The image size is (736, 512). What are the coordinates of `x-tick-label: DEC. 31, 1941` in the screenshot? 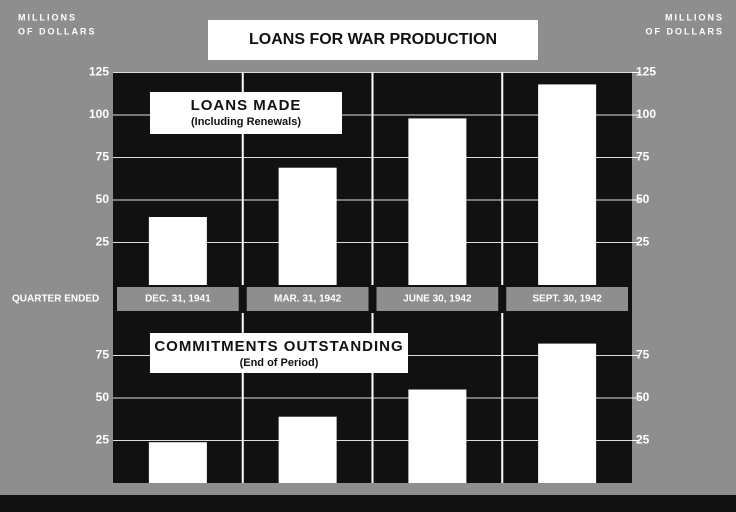 It's located at (178, 299).